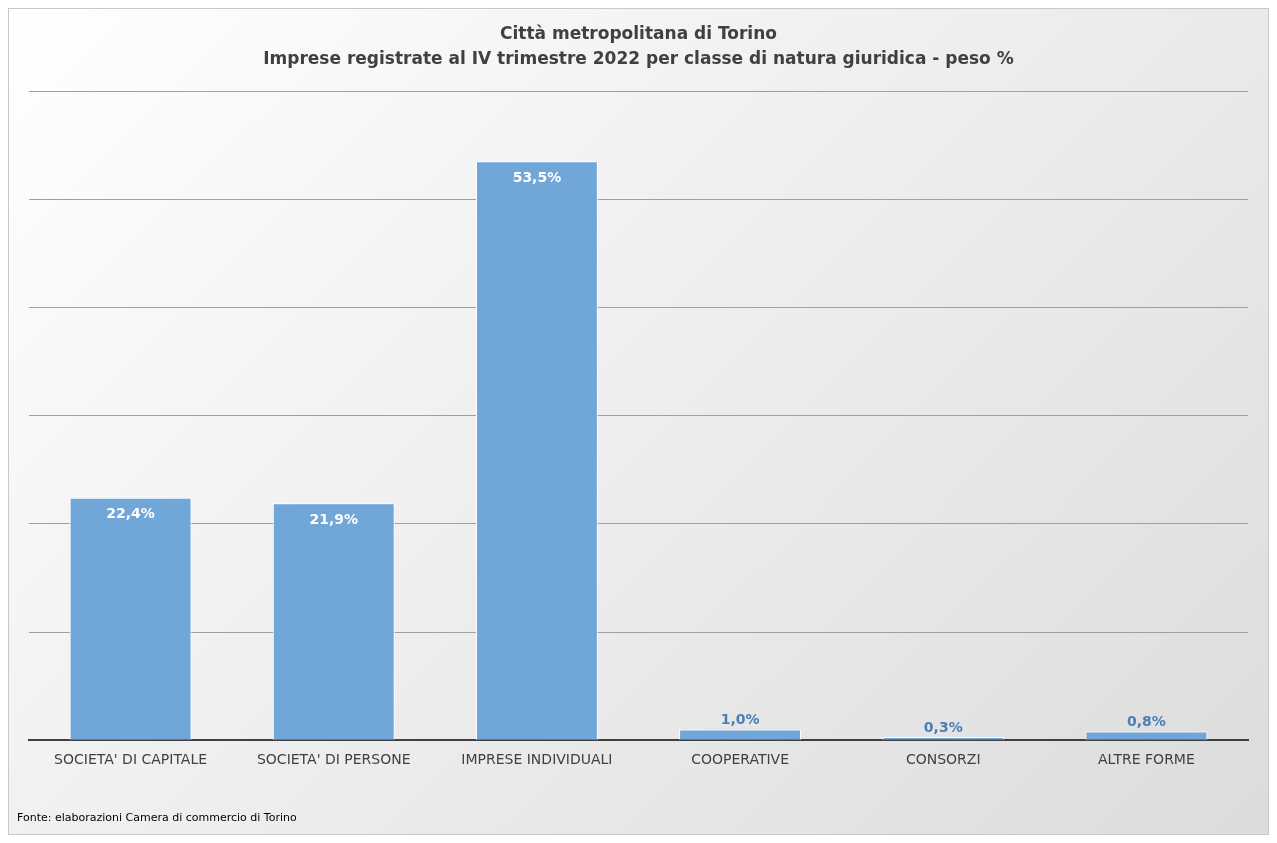 This screenshot has height=843, width=1277. What do you see at coordinates (537, 176) in the screenshot?
I see `data-label: 53,5%` at bounding box center [537, 176].